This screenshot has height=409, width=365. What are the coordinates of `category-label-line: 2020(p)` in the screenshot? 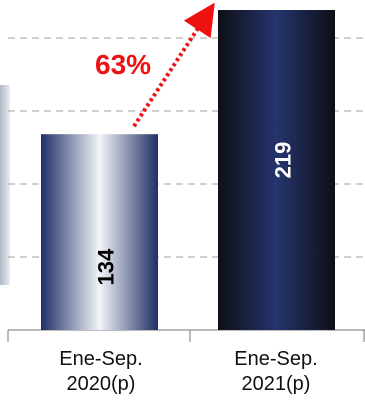 It's located at (101, 384).